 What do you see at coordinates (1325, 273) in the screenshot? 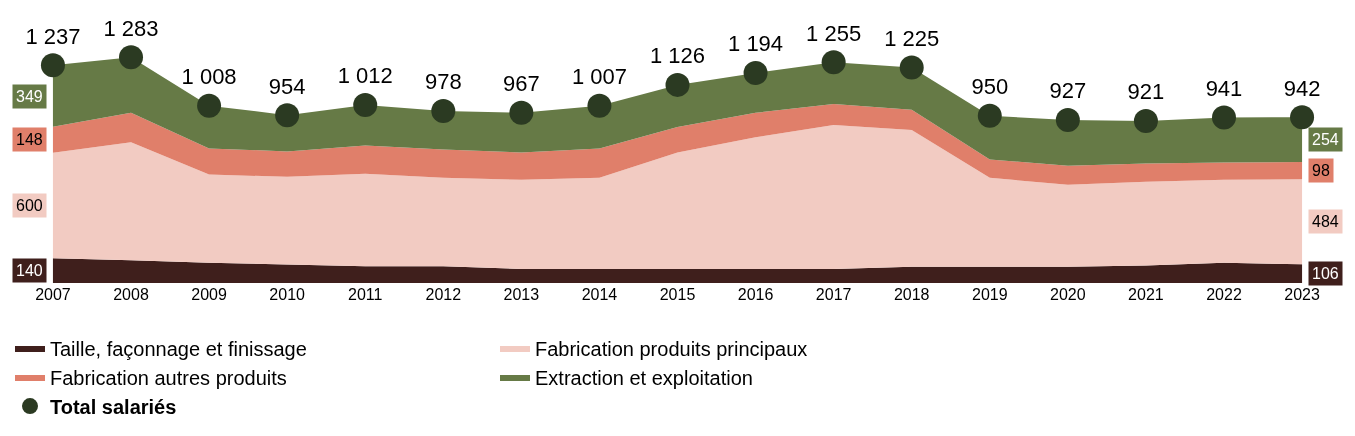
I see `data-label: 106` at bounding box center [1325, 273].